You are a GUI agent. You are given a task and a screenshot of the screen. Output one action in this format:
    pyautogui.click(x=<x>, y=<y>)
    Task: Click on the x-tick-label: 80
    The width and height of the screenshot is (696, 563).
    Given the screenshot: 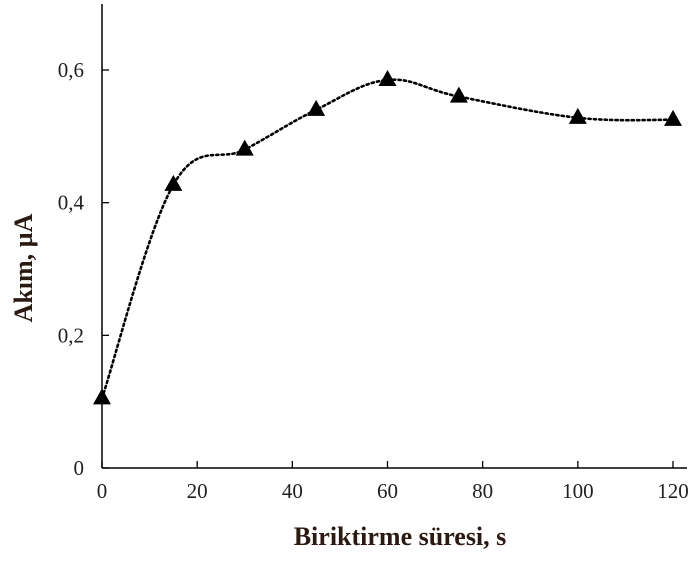 What is the action you would take?
    pyautogui.click(x=482, y=491)
    